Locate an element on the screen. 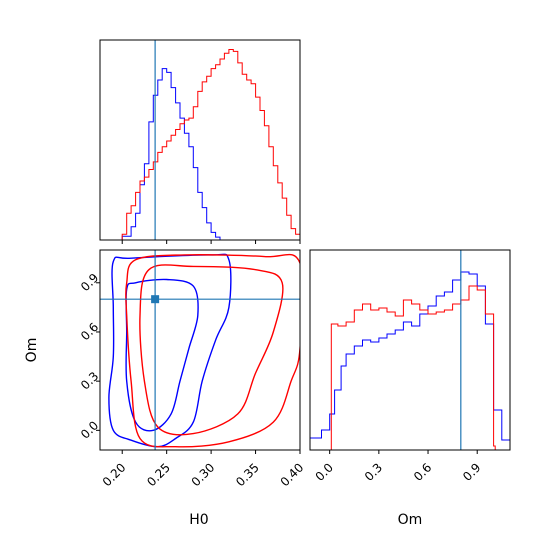 The height and width of the screenshot is (550, 550). h0-xtick-label-0: 0.20 is located at coordinates (114, 474).